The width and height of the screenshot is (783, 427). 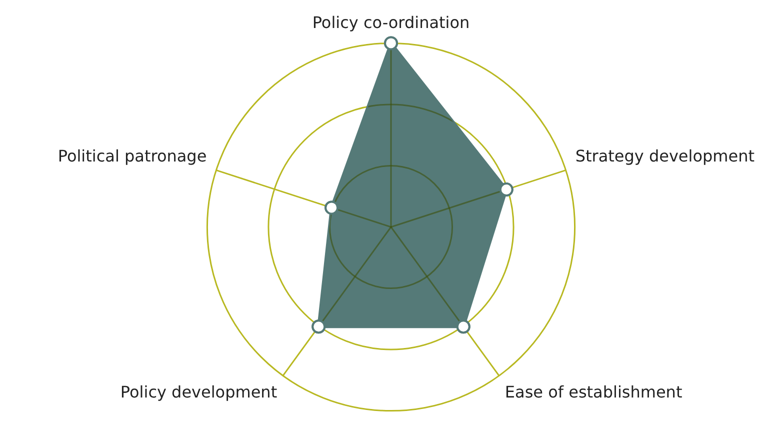 I want to click on spoke-label: Ease of establishment, so click(x=593, y=392).